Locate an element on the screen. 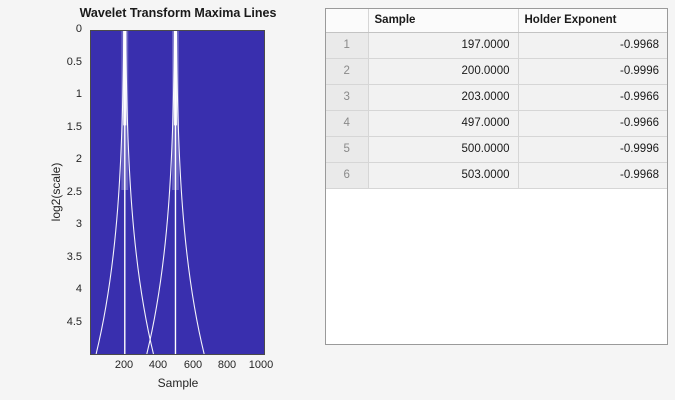 The height and width of the screenshot is (400, 675). cell-sample: 497.0000 is located at coordinates (443, 123).